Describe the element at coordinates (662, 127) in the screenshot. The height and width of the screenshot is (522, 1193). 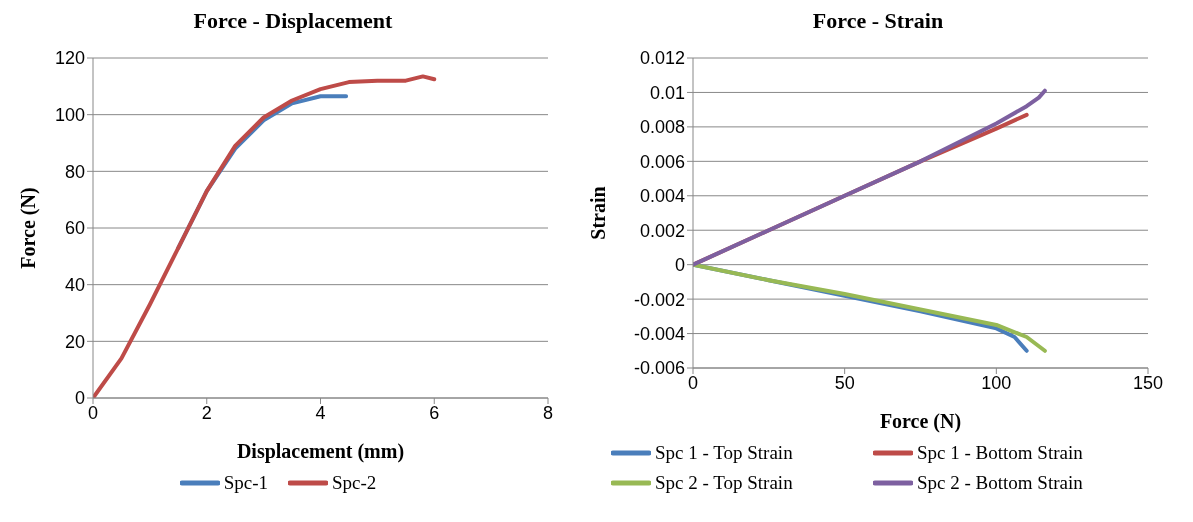
I see `y-tick-label: 0.008` at that location.